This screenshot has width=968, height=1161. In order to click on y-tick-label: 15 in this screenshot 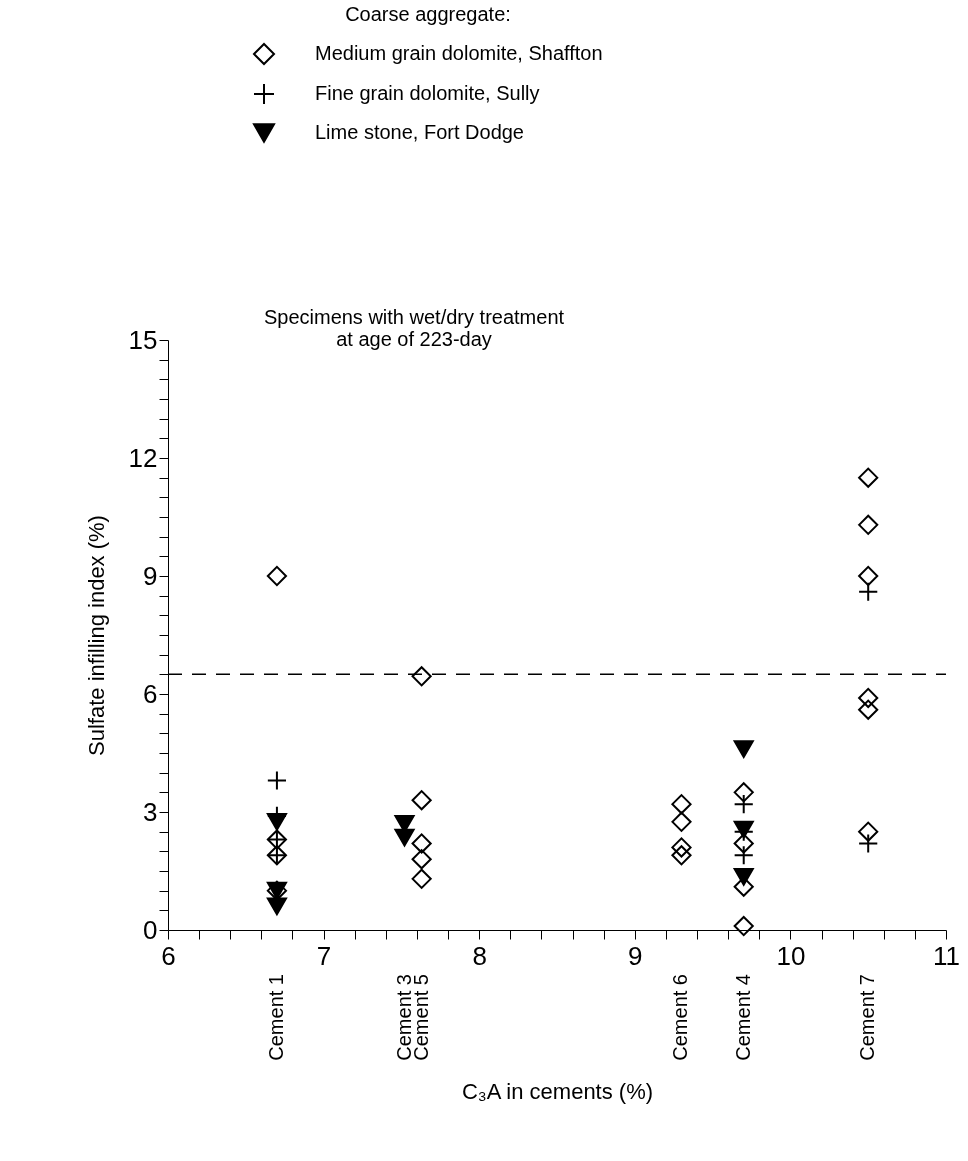, I will do `click(143, 339)`.